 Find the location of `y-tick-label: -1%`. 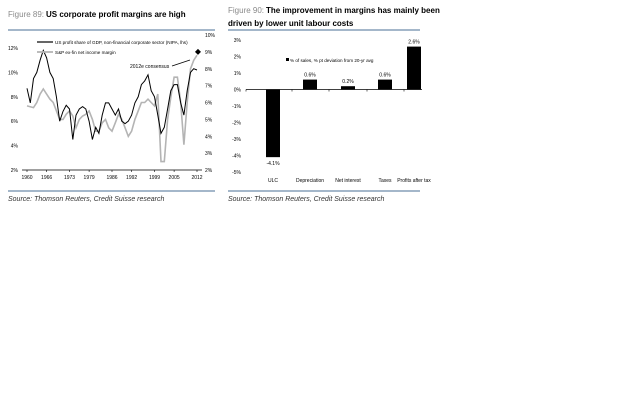

y-tick-label: -1% is located at coordinates (236, 107).